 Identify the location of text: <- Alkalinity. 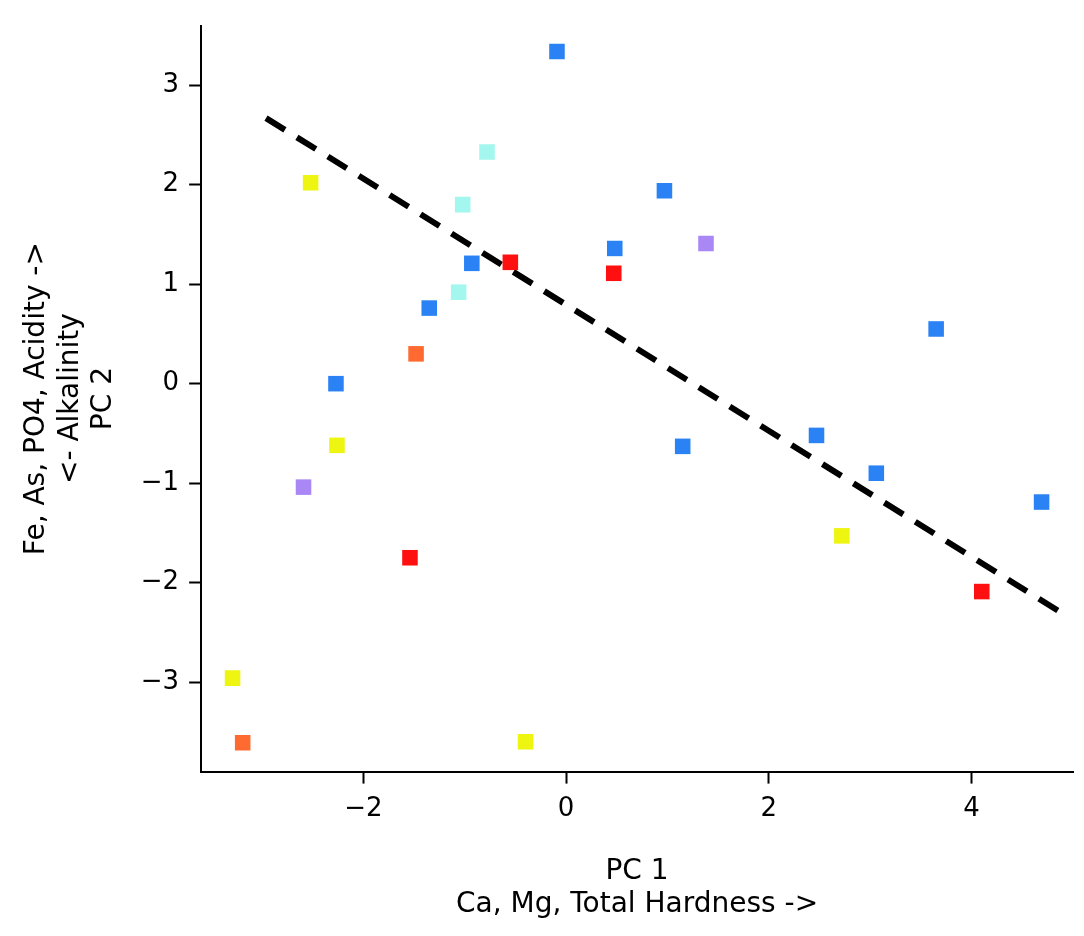
(68, 399).